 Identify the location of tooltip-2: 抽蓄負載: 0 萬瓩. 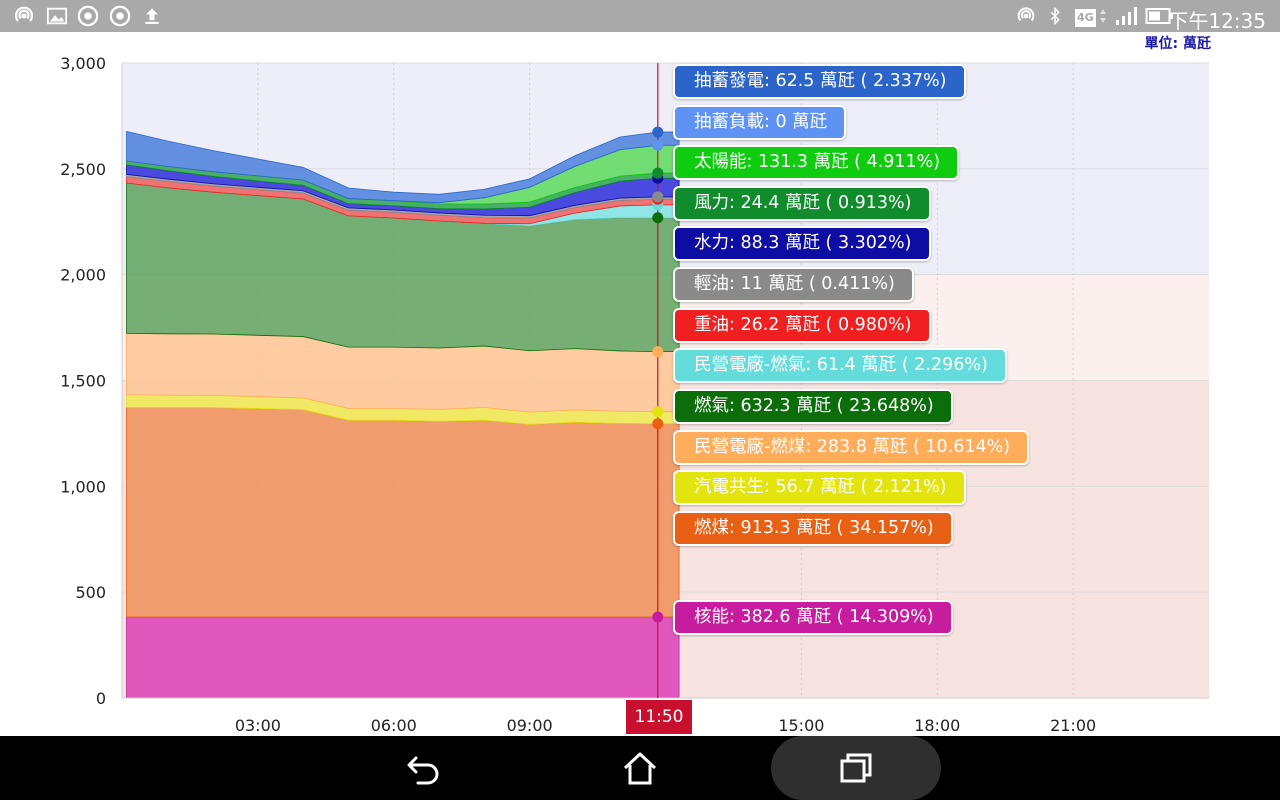
(760, 122).